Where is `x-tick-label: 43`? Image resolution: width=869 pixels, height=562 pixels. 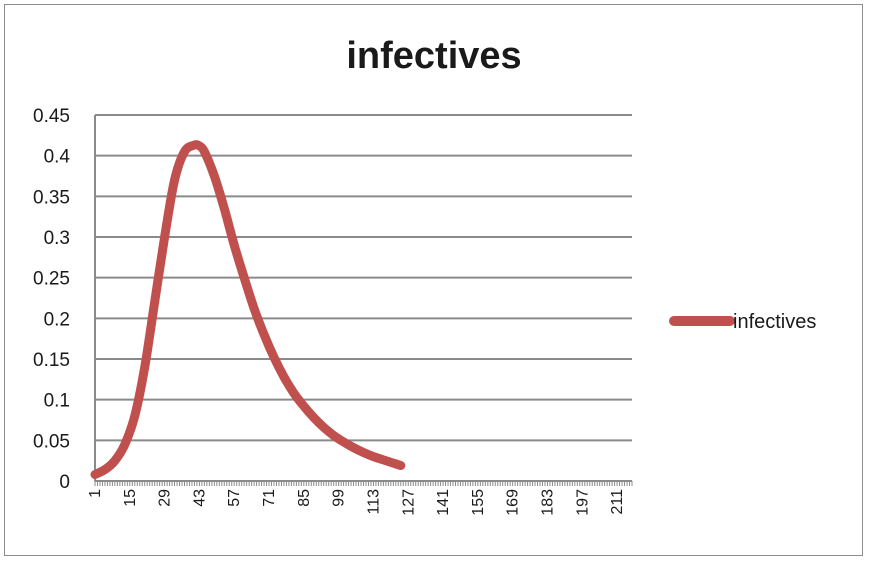
x-tick-label: 43 is located at coordinates (199, 498).